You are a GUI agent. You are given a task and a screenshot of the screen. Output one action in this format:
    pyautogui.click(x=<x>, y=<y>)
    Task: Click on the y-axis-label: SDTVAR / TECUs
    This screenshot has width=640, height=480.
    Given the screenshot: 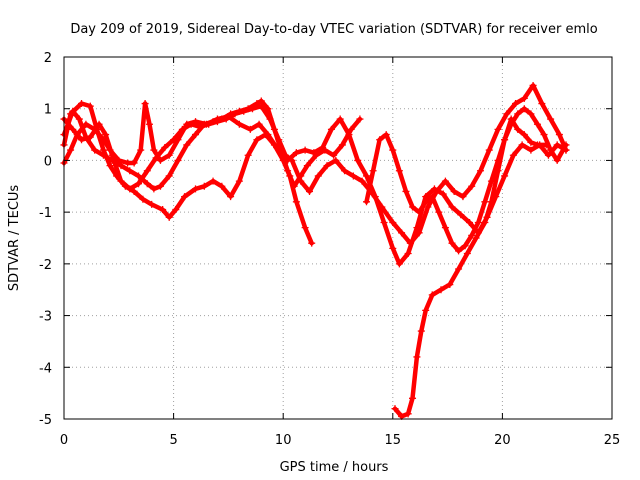 What is the action you would take?
    pyautogui.click(x=14, y=238)
    